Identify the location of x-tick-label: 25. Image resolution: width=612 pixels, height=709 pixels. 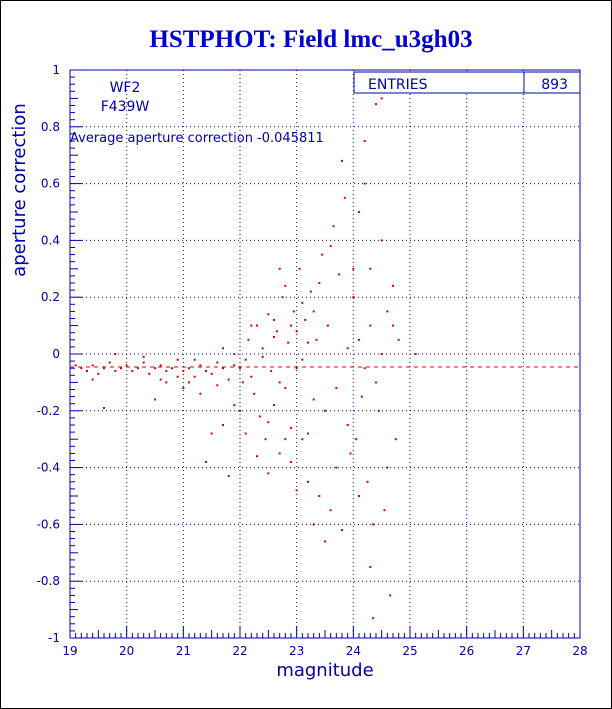
(409, 651).